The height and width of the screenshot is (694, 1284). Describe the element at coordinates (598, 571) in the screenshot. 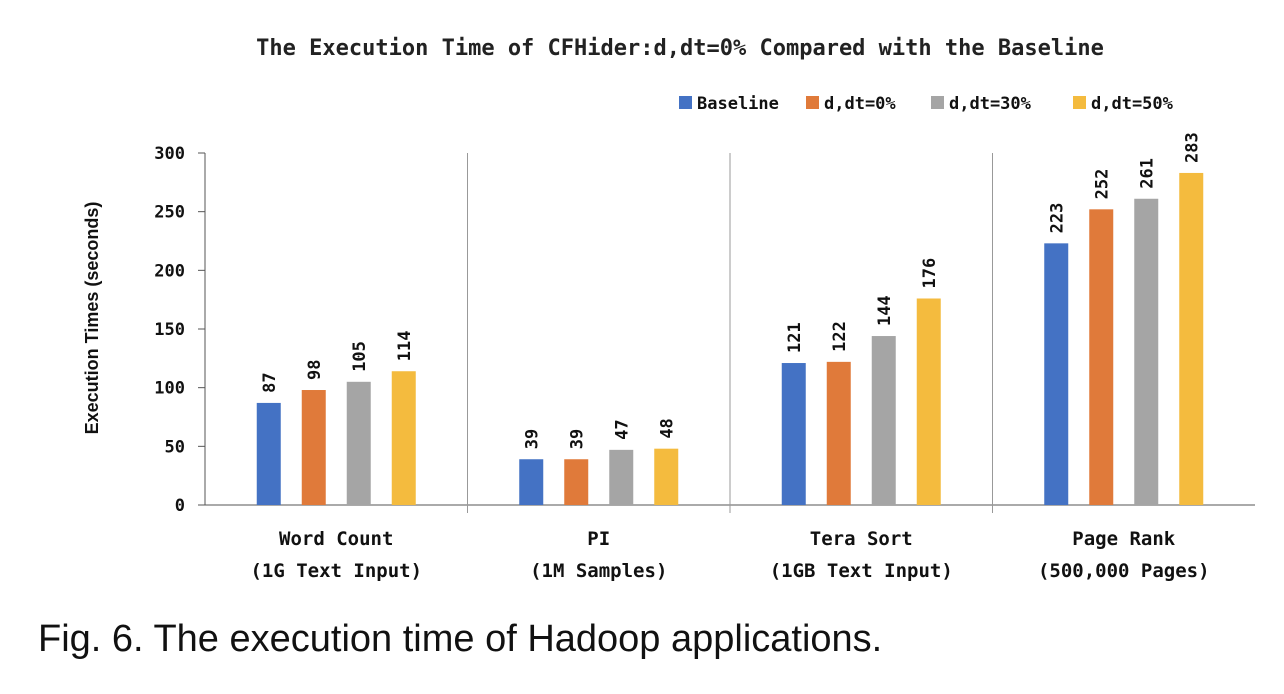

I see `x-tick-label: (1M Samples)` at that location.